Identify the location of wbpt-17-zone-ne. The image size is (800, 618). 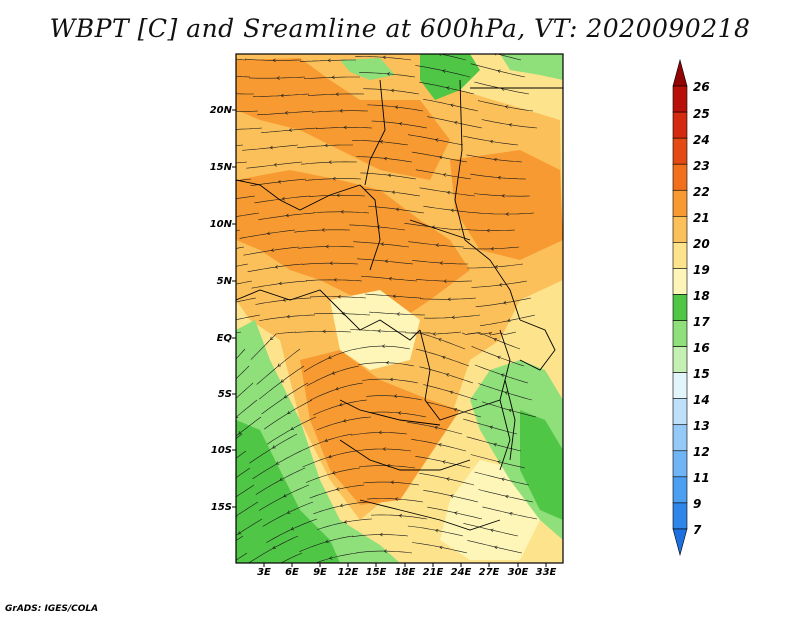
(531, 67).